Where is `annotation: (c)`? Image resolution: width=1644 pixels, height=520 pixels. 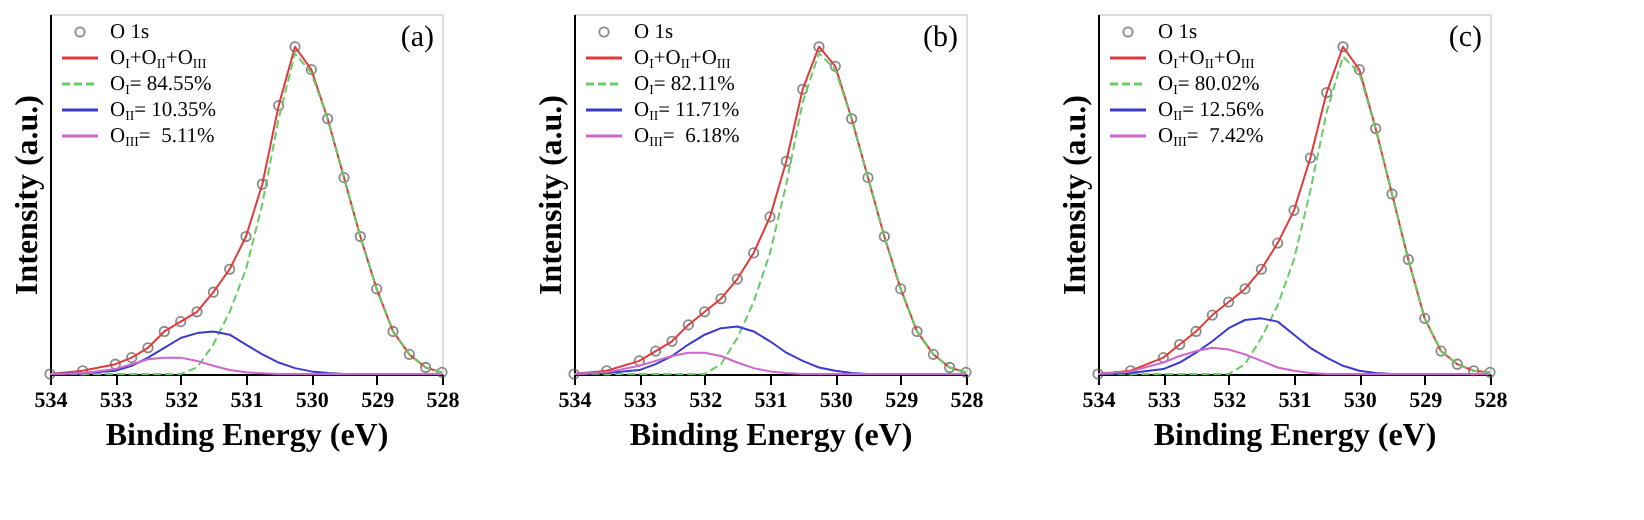
annotation: (c) is located at coordinates (1465, 38).